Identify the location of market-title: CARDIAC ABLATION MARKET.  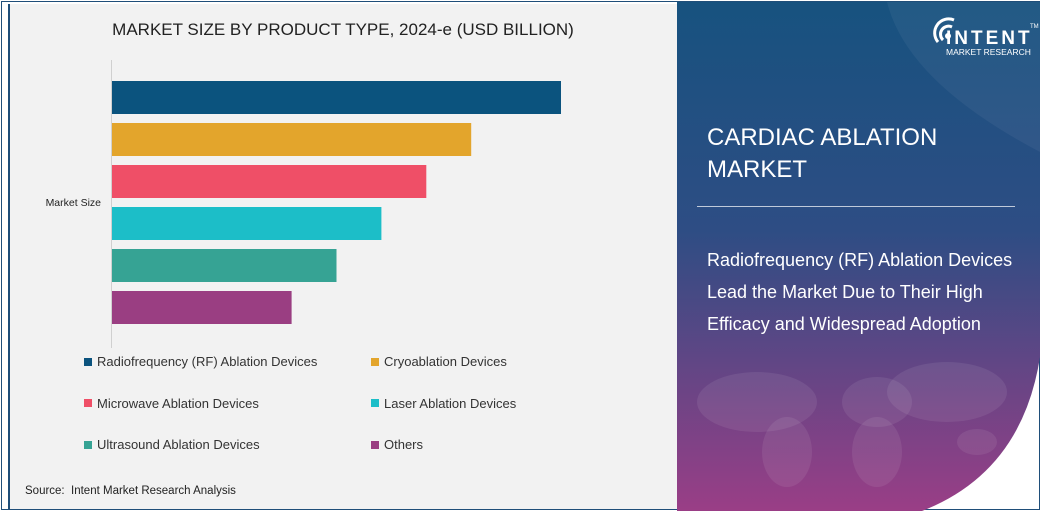
(822, 153).